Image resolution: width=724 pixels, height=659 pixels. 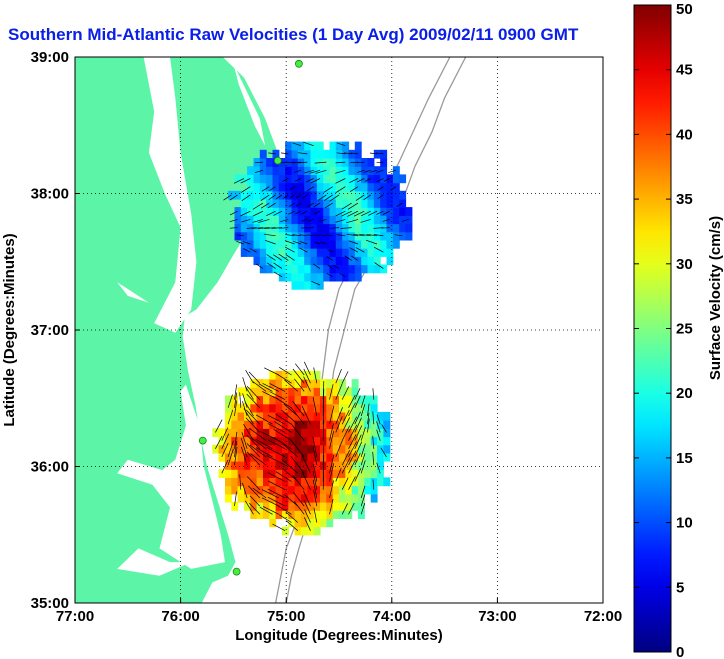 I want to click on x-tick-label: 76:00, so click(x=180, y=616).